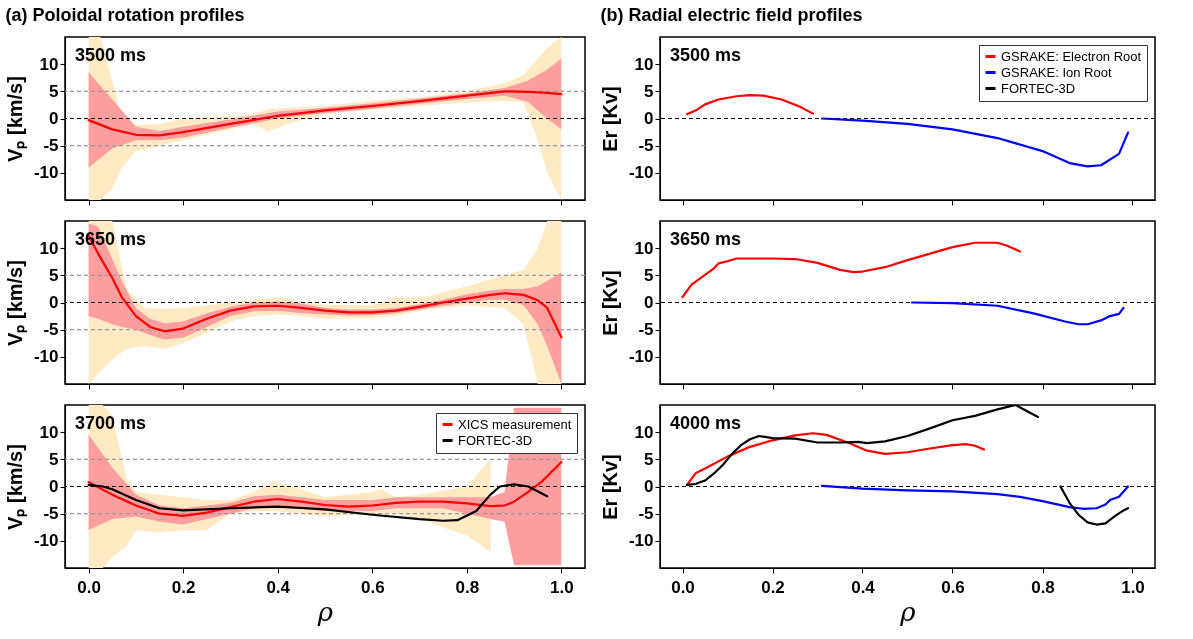 This screenshot has height=639, width=1193. What do you see at coordinates (1056, 72) in the screenshot?
I see `legend-label: GSRAKE: Ion Root` at bounding box center [1056, 72].